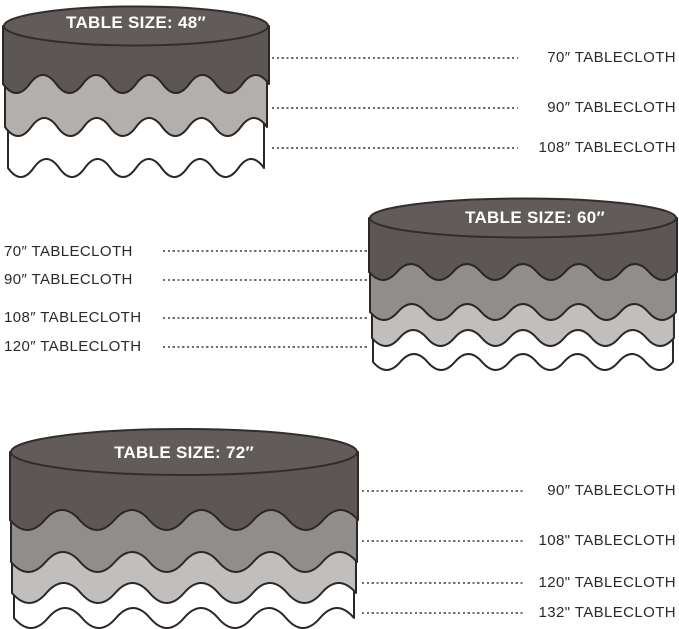 Image resolution: width=679 pixels, height=629 pixels. I want to click on tablecloth-label-72-90: 90″ TABLECLOTH, so click(611, 490).